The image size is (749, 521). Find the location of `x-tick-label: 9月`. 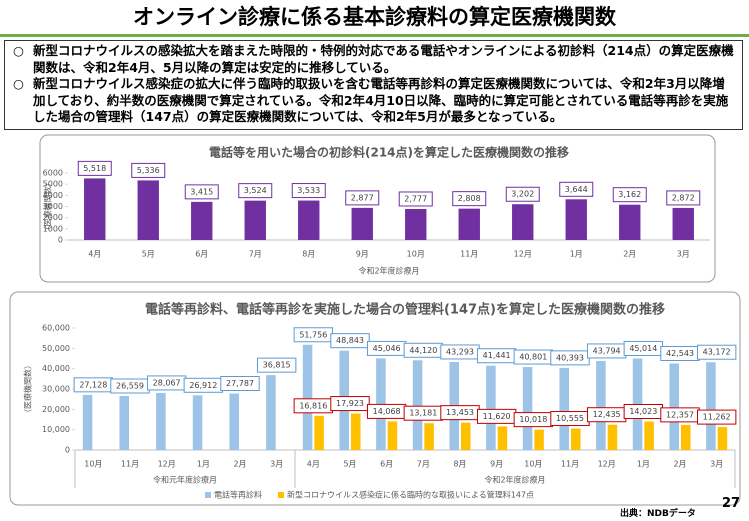

x-tick-label: 9月 is located at coordinates (362, 254).